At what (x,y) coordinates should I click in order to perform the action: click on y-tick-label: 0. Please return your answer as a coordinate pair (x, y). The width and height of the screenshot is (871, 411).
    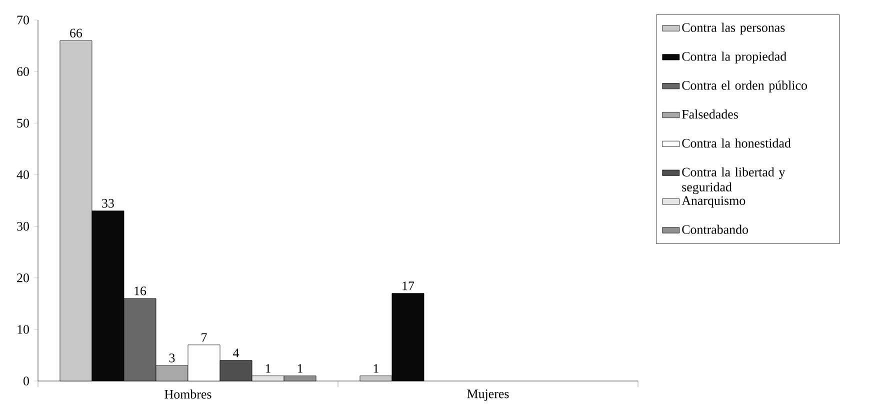
    Looking at the image, I should click on (26, 381).